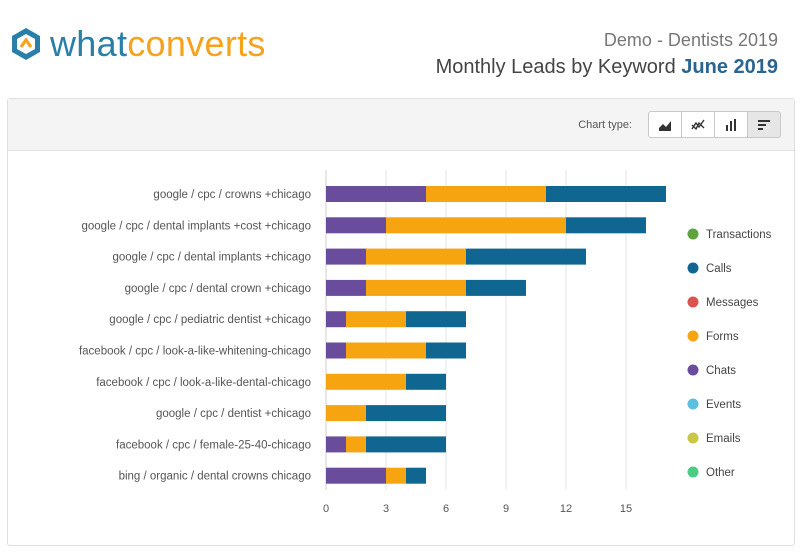 This screenshot has width=800, height=555. I want to click on legend-item-label: Transactions, so click(739, 235).